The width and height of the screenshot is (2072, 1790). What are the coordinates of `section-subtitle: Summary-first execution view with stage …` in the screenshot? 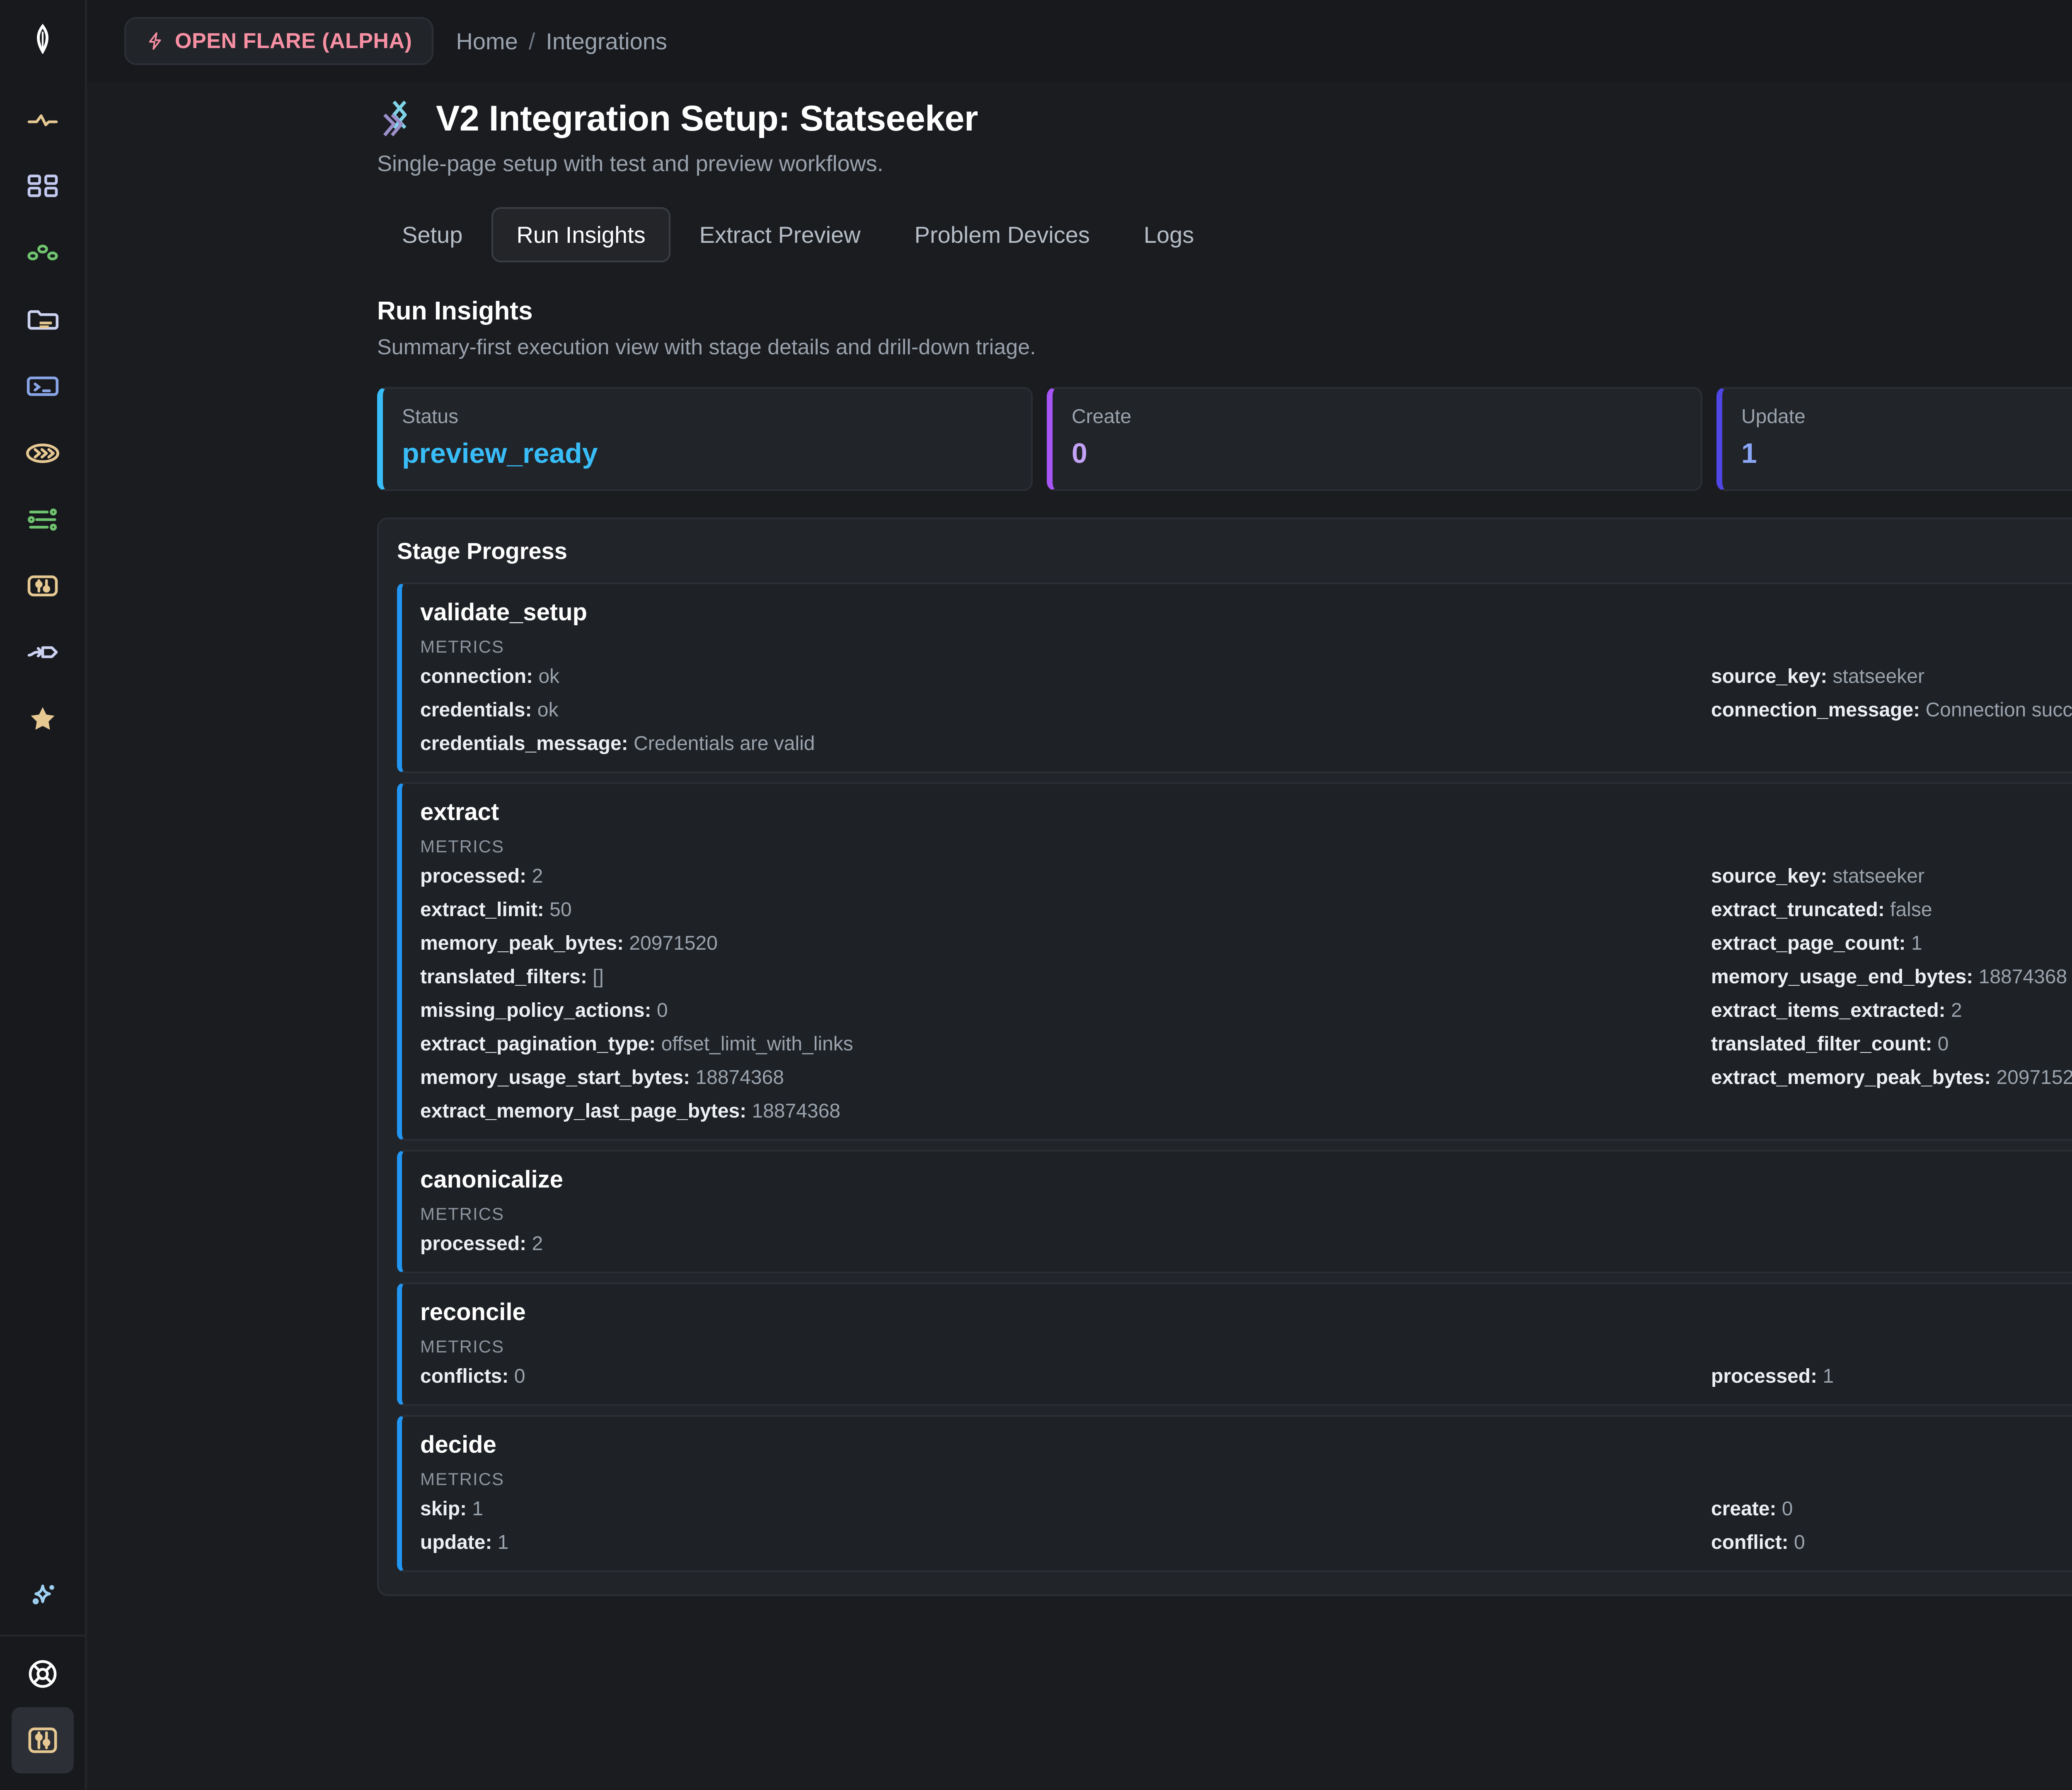 It's located at (706, 347).